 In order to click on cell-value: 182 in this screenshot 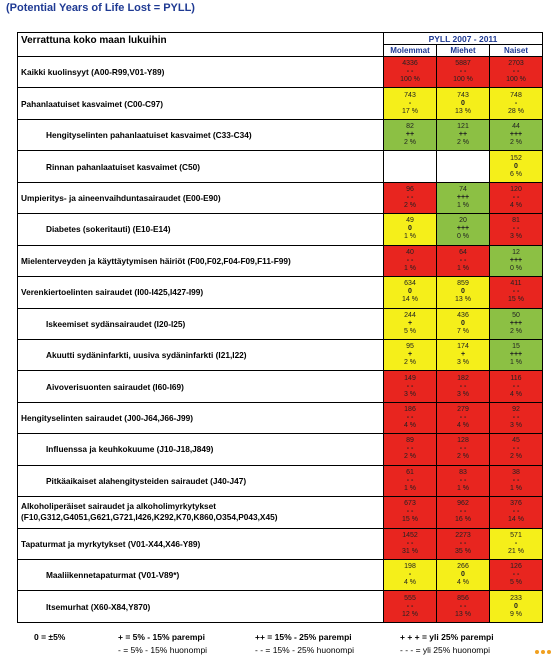, I will do `click(463, 378)`.